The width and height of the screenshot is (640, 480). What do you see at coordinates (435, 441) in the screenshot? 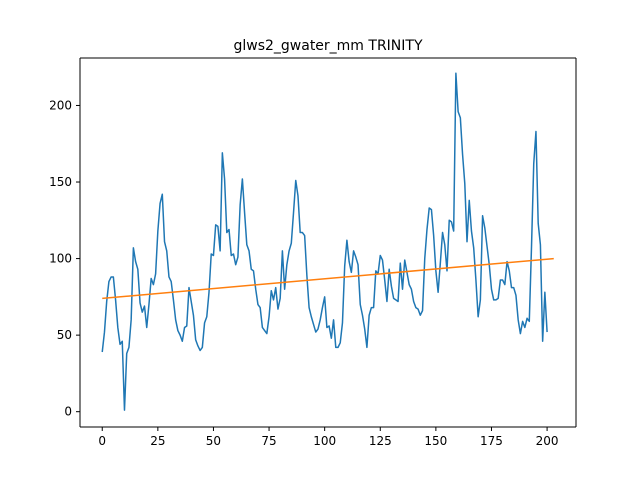
I see `x-tick-label: 150` at bounding box center [435, 441].